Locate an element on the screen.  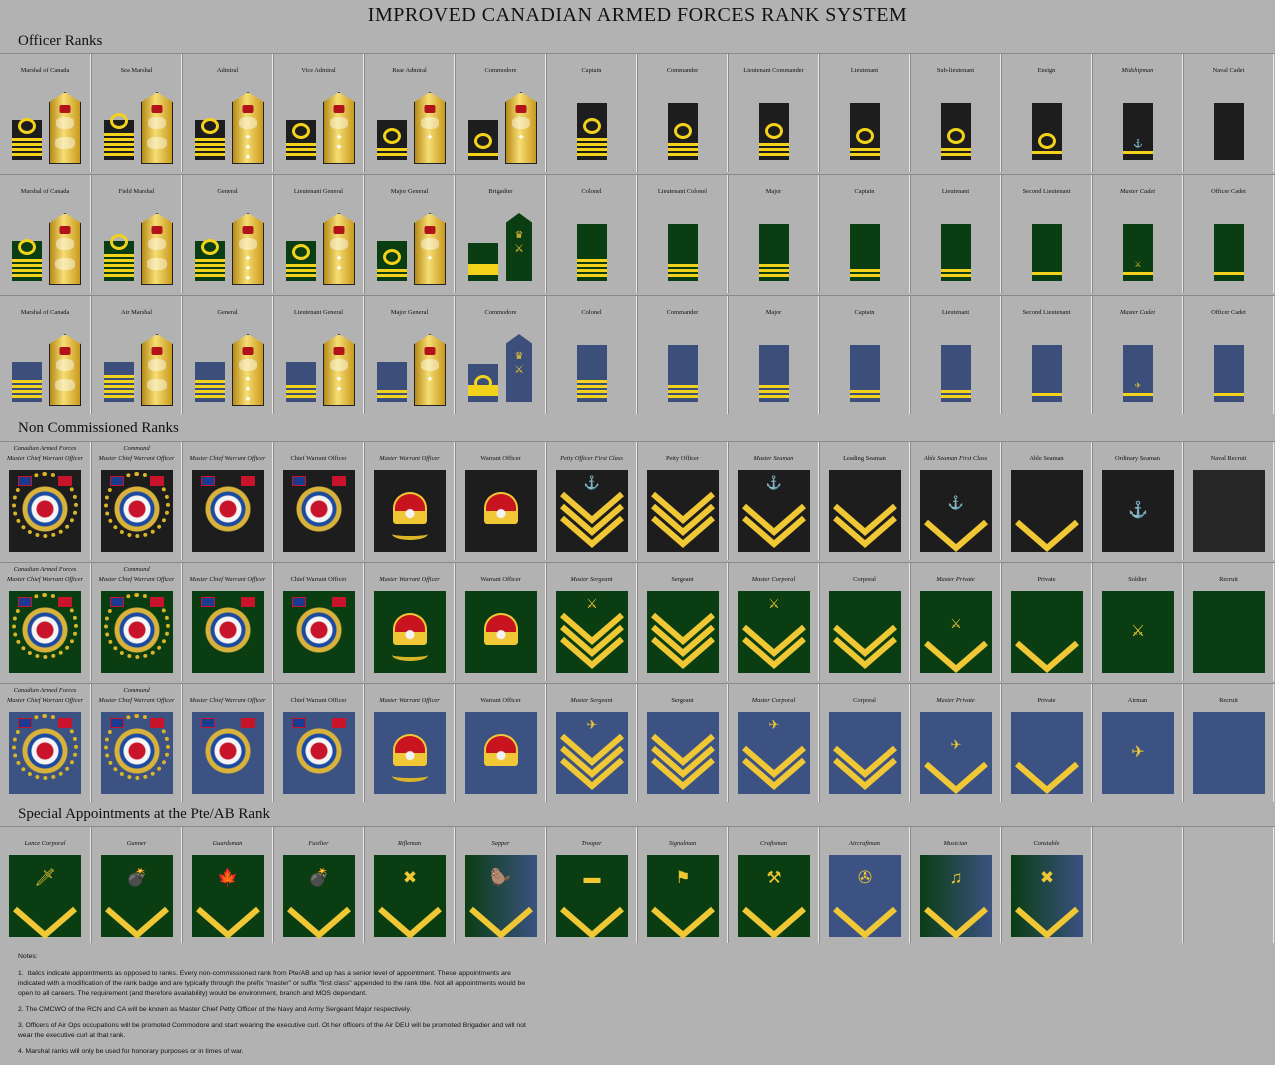
rank-cell: Brigadier ♛ ⚔ is located at coordinates (500, 234).